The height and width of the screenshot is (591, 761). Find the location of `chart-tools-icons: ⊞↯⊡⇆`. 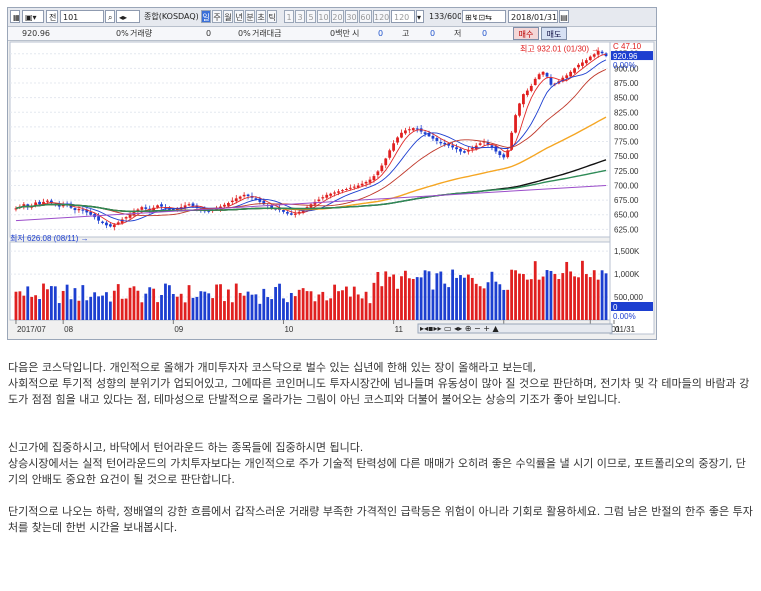

chart-tools-icons: ⊞↯⊡⇆ is located at coordinates (484, 16).